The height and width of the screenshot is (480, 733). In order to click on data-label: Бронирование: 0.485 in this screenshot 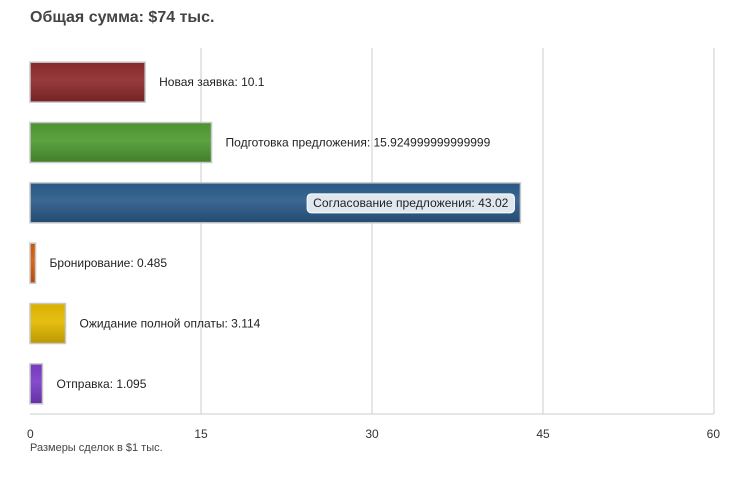, I will do `click(109, 263)`.